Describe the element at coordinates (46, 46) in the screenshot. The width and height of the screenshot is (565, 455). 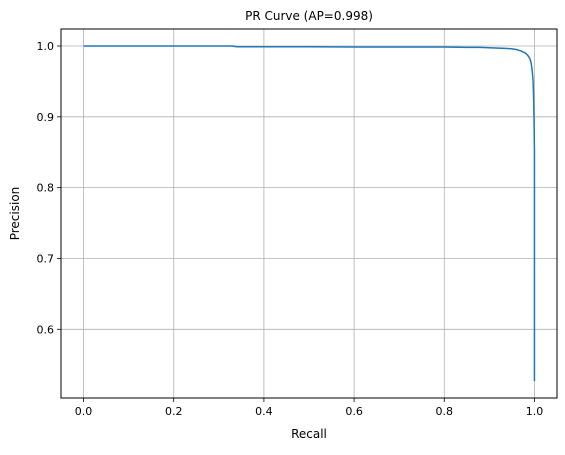
I see `y-tick-label: 1.0` at that location.